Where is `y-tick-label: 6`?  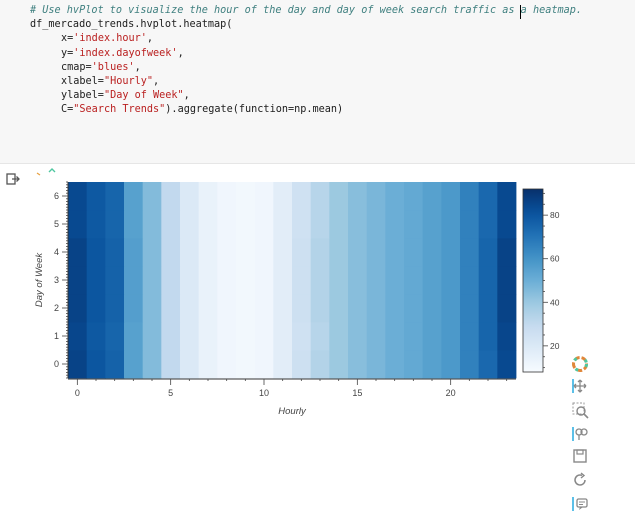
y-tick-label: 6 is located at coordinates (56, 196).